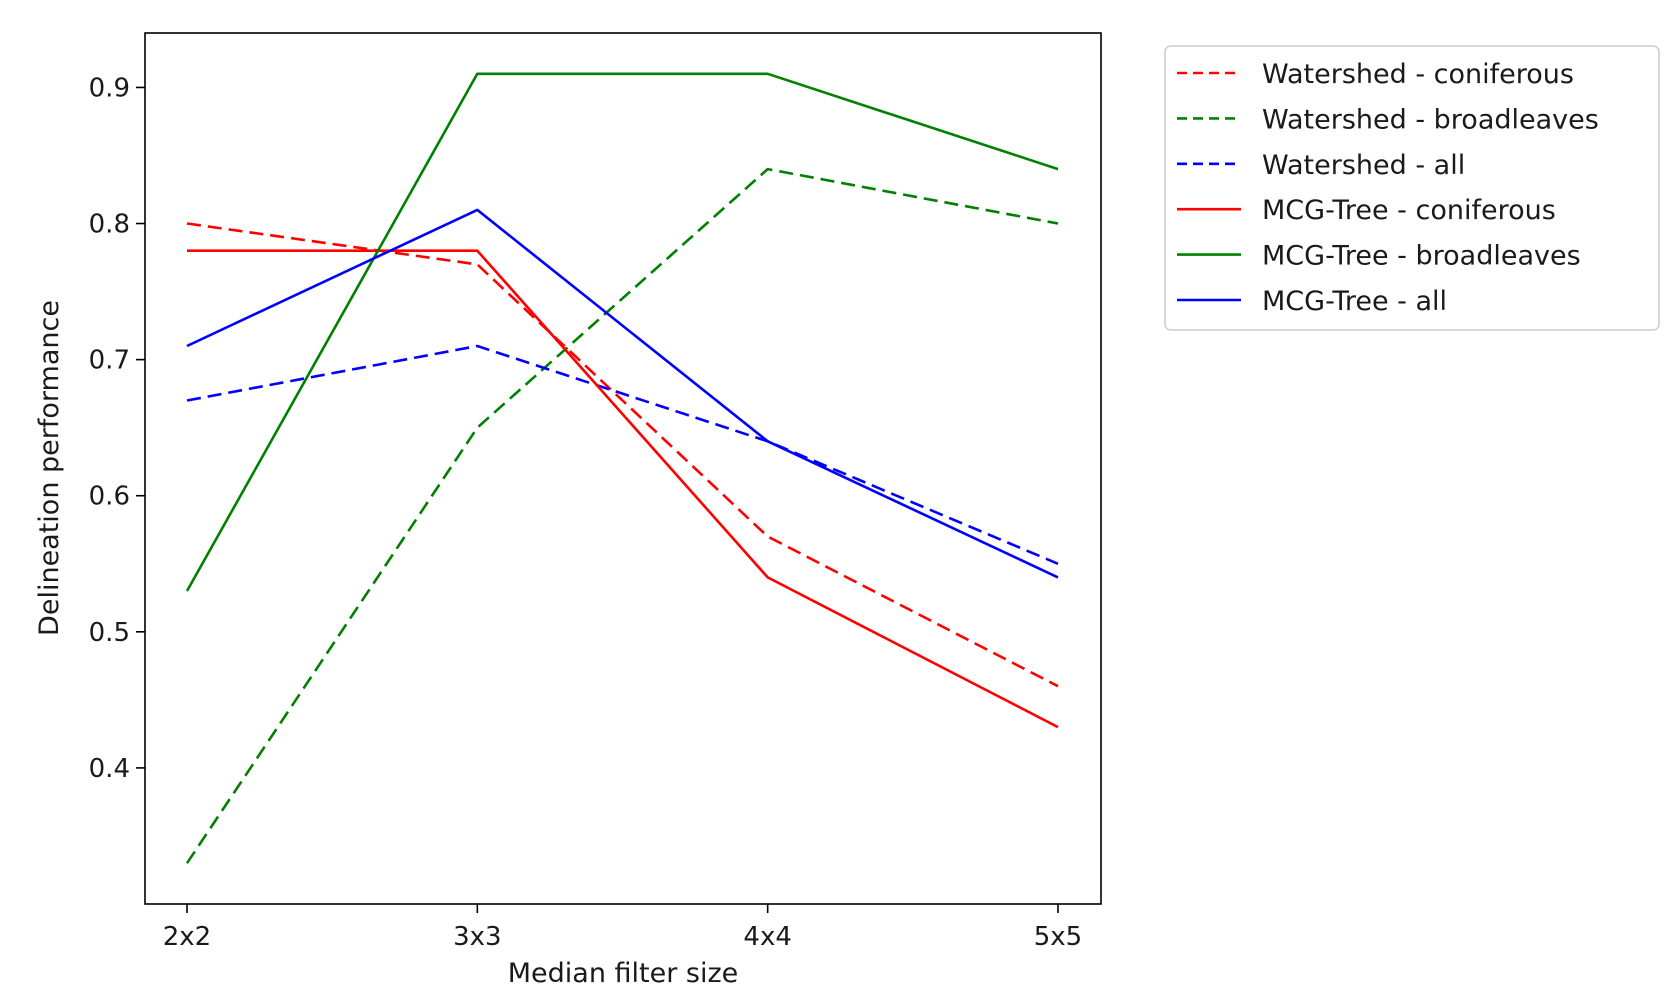 Image resolution: width=1667 pixels, height=992 pixels. I want to click on legend-entry-watershed-coniferous: Watershed - coniferous, so click(1375, 74).